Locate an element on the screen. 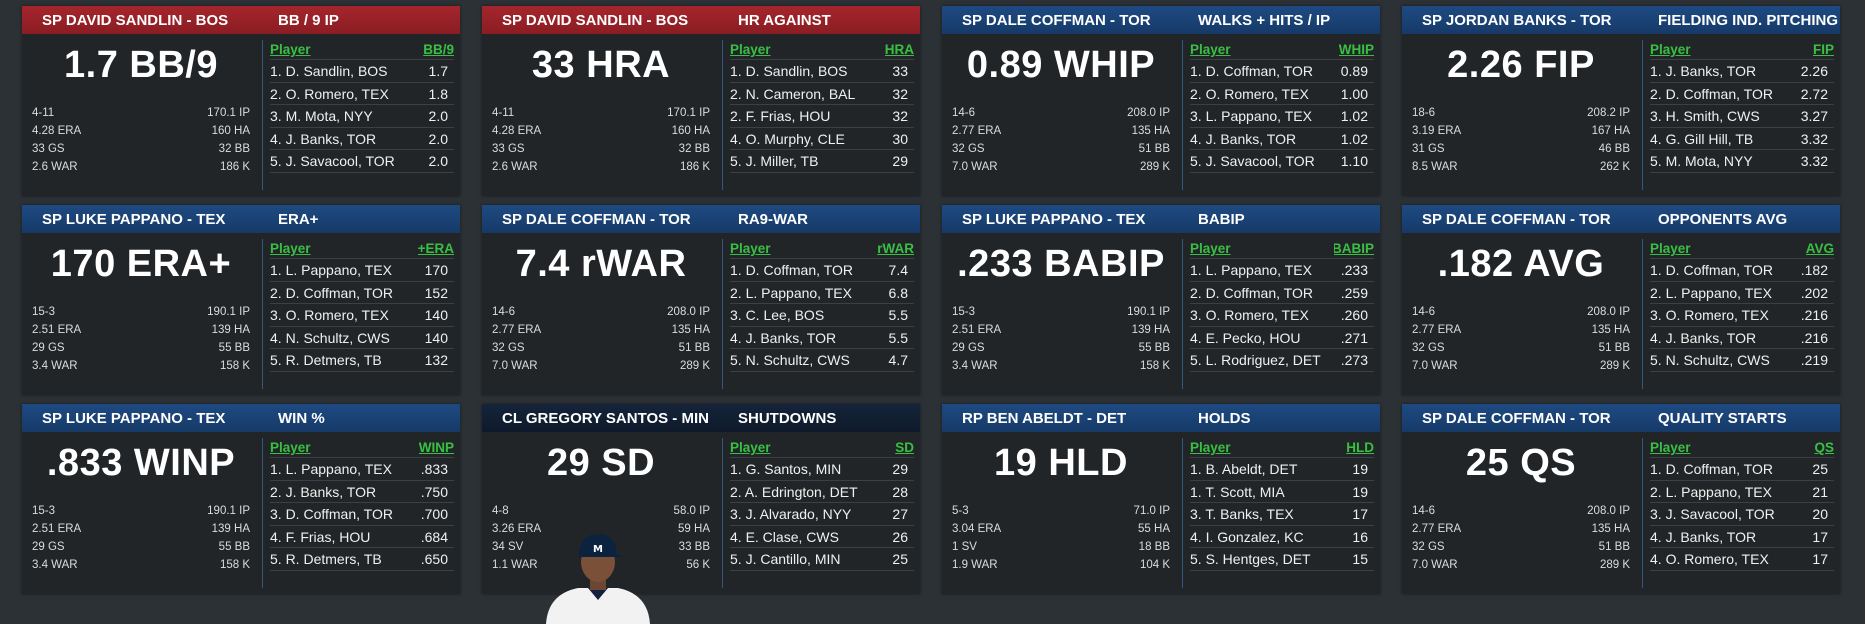  leader-name: 3. L. Pappano, TEX is located at coordinates (1251, 116).